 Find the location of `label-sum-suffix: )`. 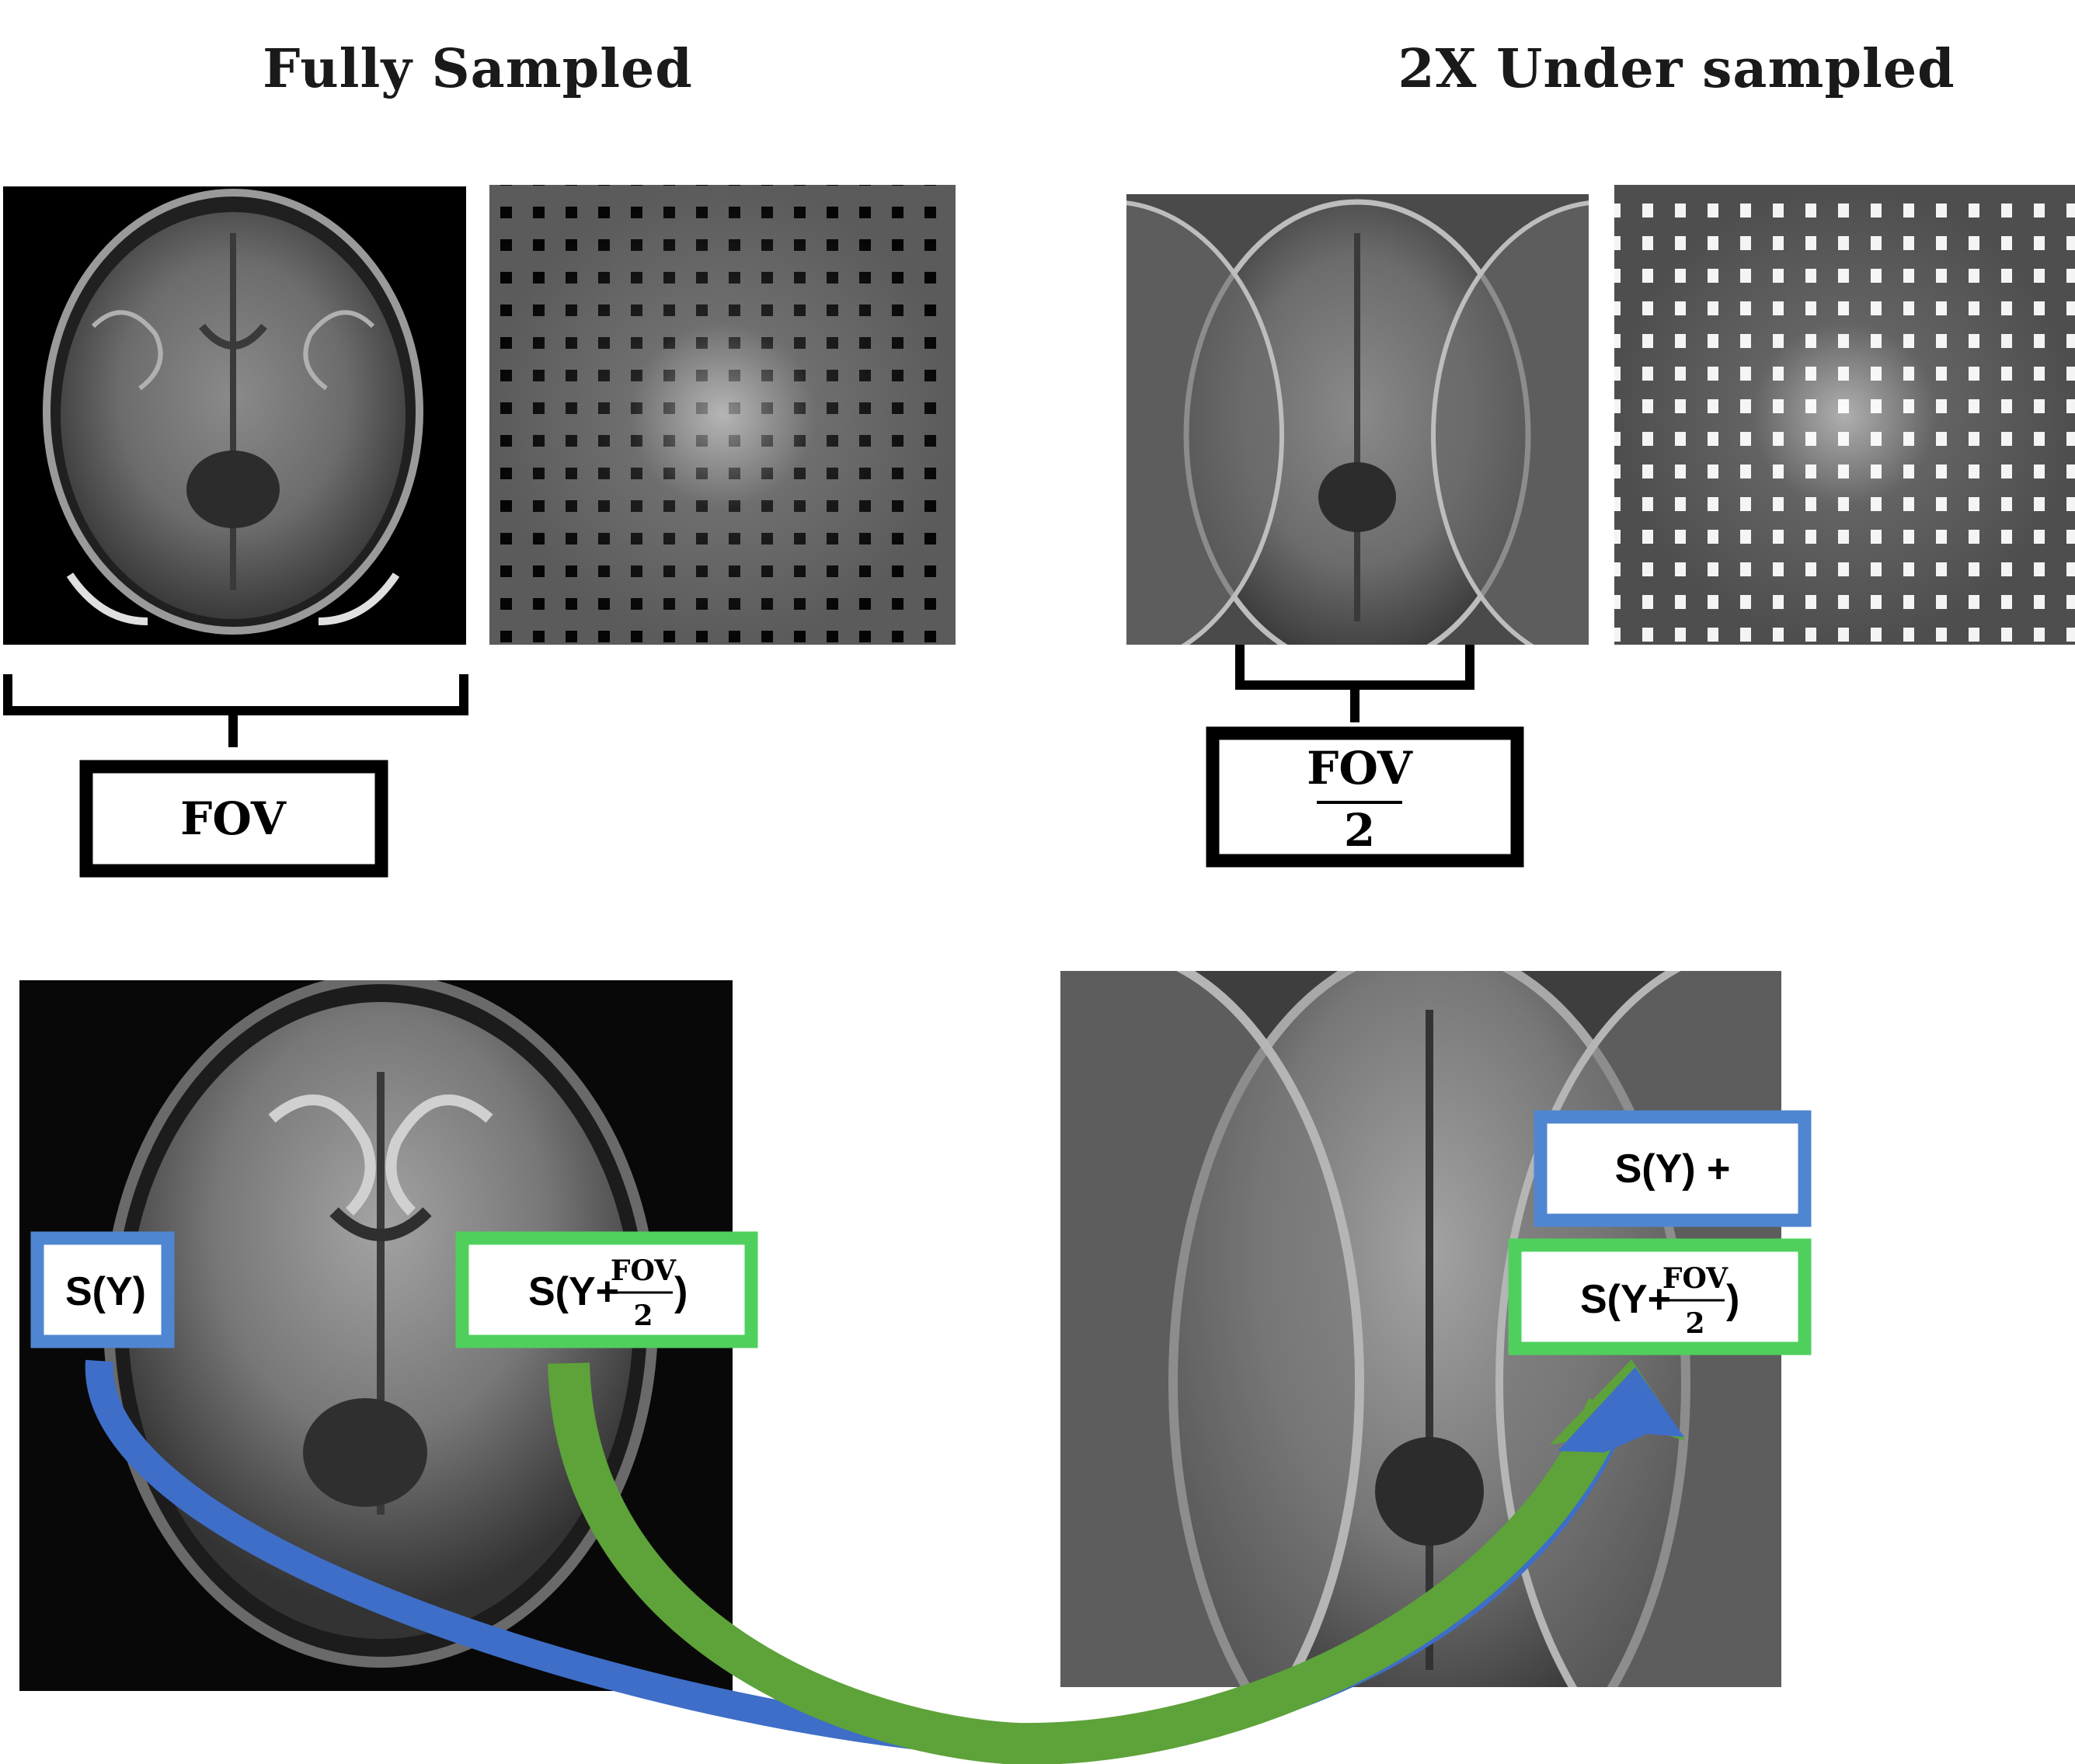

label-sum-suffix: ) is located at coordinates (1732, 1299).